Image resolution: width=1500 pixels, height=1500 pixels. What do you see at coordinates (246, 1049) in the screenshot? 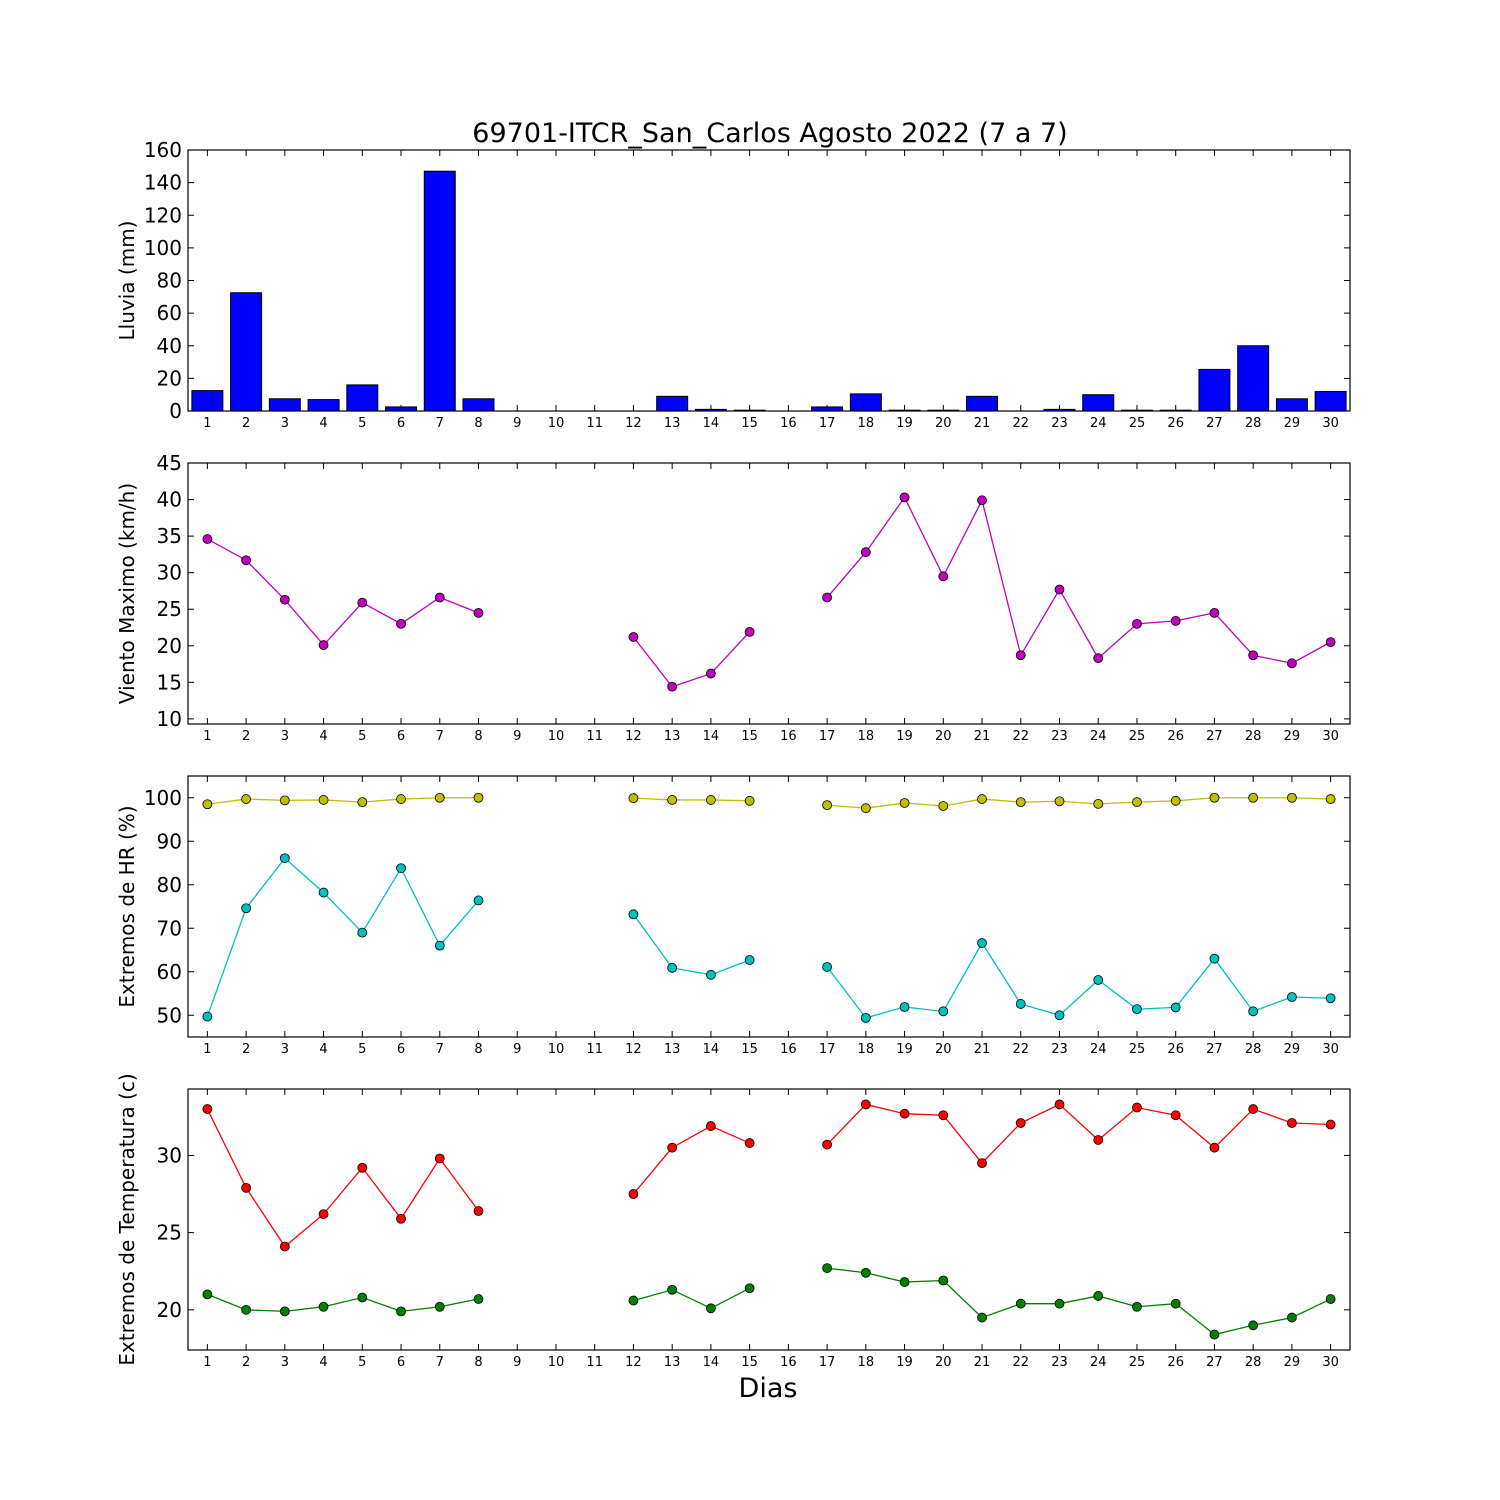
I see `x-tick-label: 2` at bounding box center [246, 1049].